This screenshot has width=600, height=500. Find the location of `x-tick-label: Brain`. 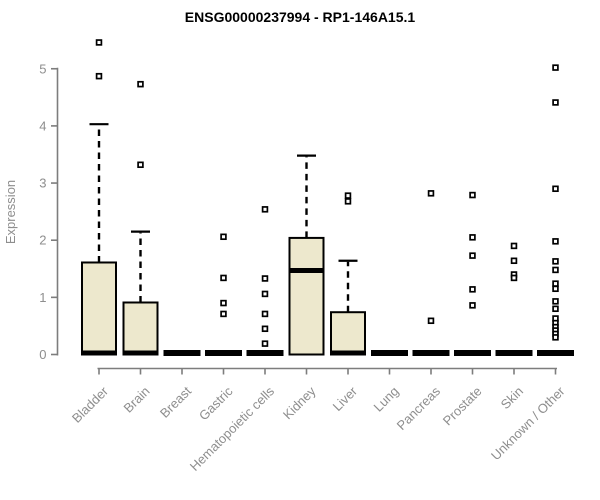

x-tick-label: Brain is located at coordinates (137, 400).